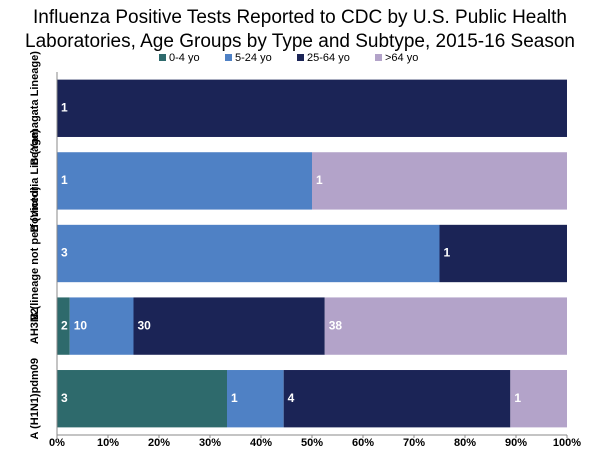 Image resolution: width=600 pixels, height=450 pixels. I want to click on legend-label: >64 yo, so click(401, 58).